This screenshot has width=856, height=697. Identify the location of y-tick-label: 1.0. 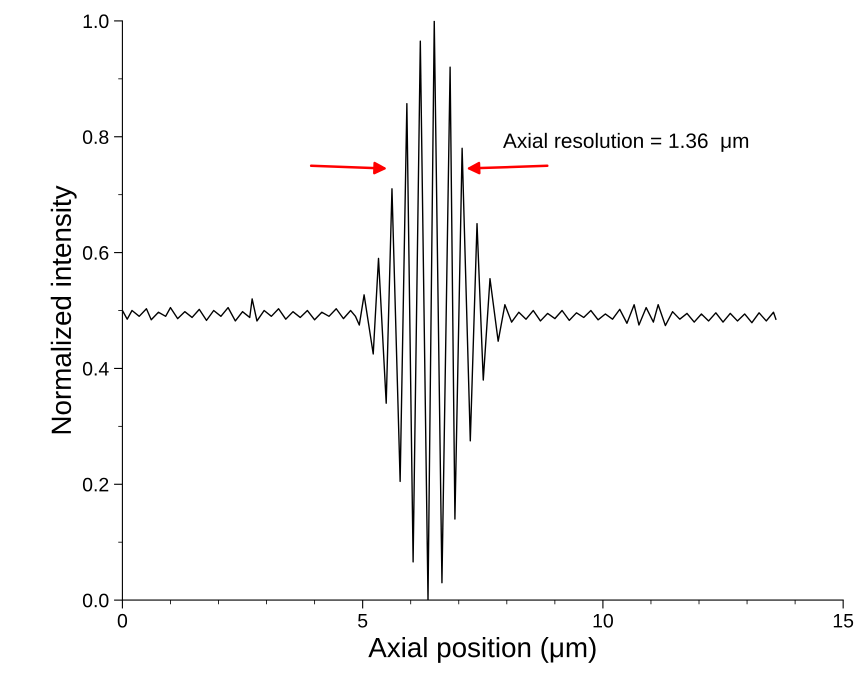
(96, 21).